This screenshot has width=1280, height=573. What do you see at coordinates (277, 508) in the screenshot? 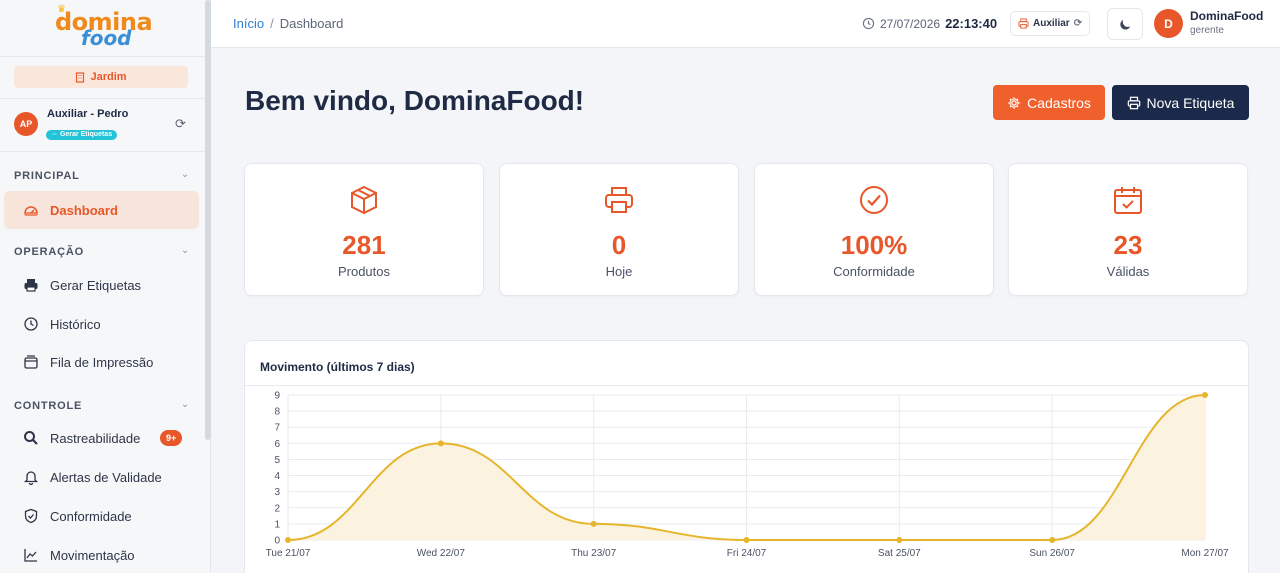
I see `y-tick-label: 2` at bounding box center [277, 508].